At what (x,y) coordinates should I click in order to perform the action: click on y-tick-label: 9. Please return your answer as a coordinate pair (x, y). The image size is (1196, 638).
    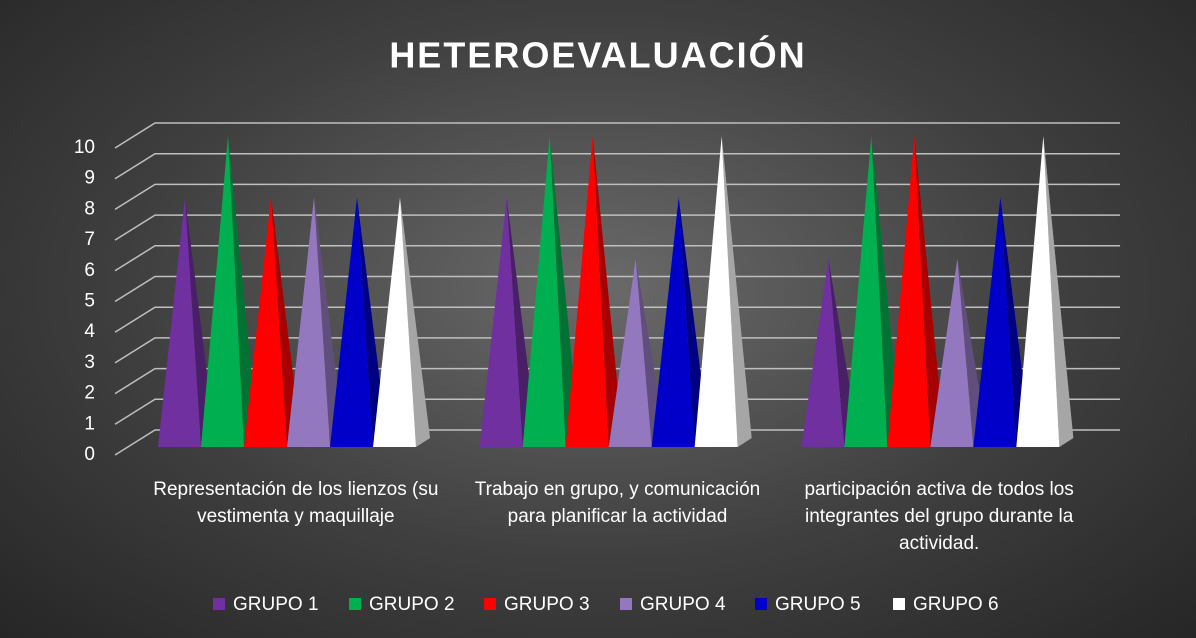
    Looking at the image, I should click on (89, 178).